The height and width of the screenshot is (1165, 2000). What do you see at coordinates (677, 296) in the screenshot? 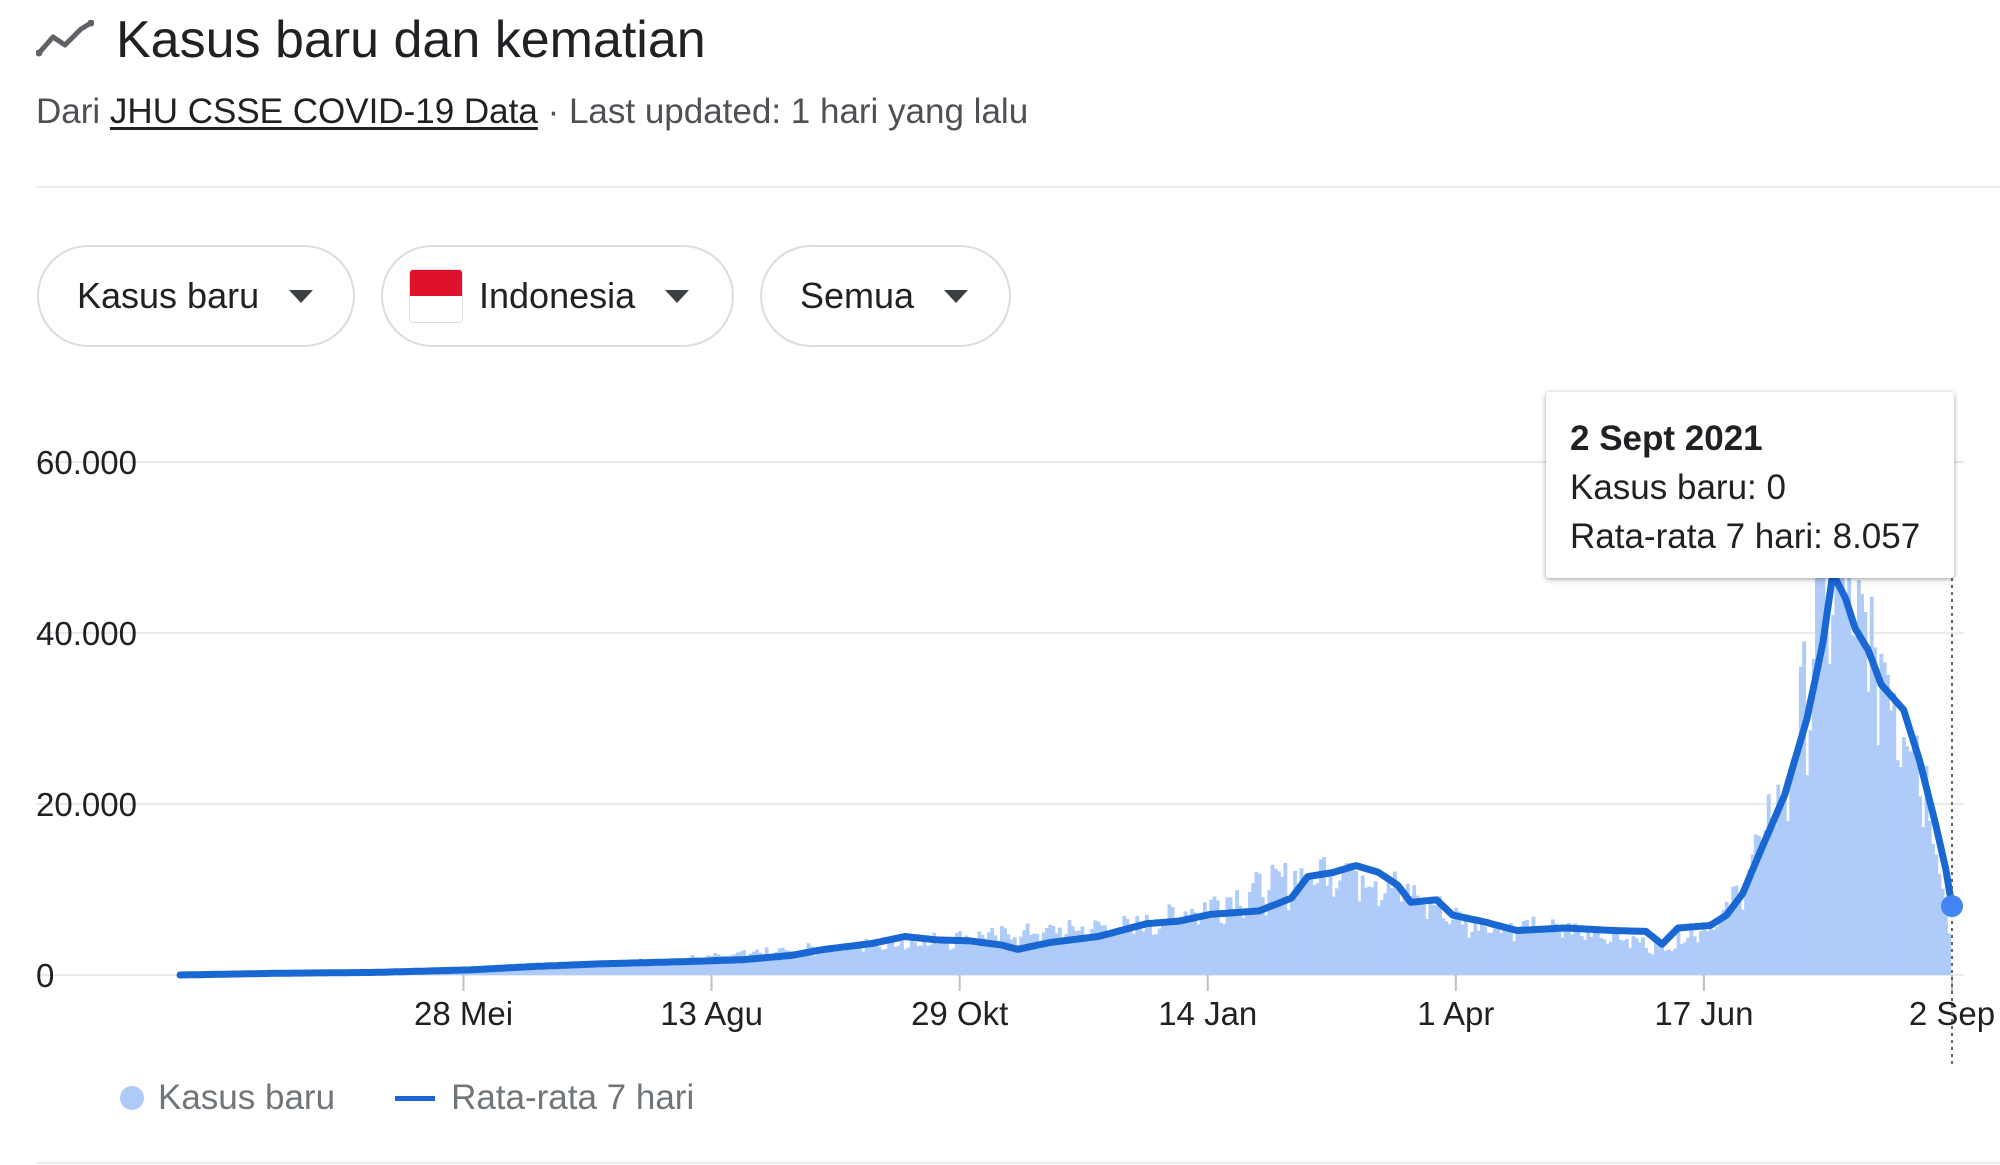
I see `chevron-down-icon` at bounding box center [677, 296].